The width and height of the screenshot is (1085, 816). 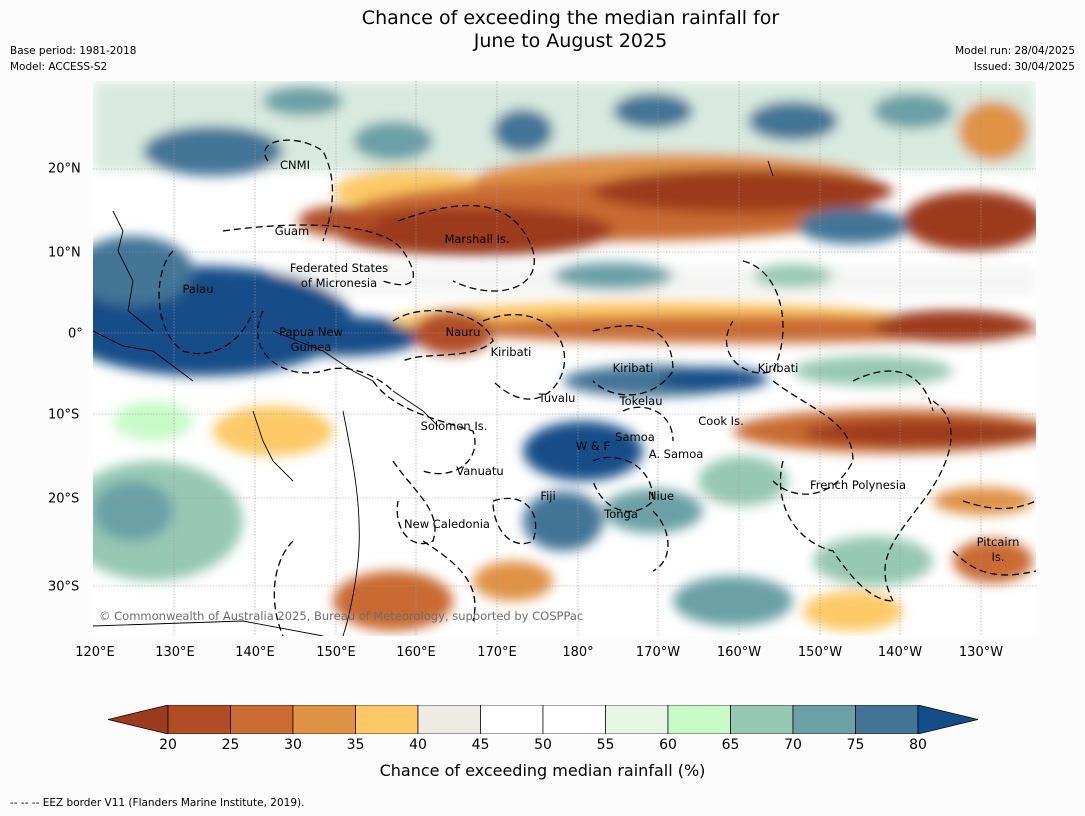 What do you see at coordinates (138, 719) in the screenshot?
I see `colorbar-extend-low` at bounding box center [138, 719].